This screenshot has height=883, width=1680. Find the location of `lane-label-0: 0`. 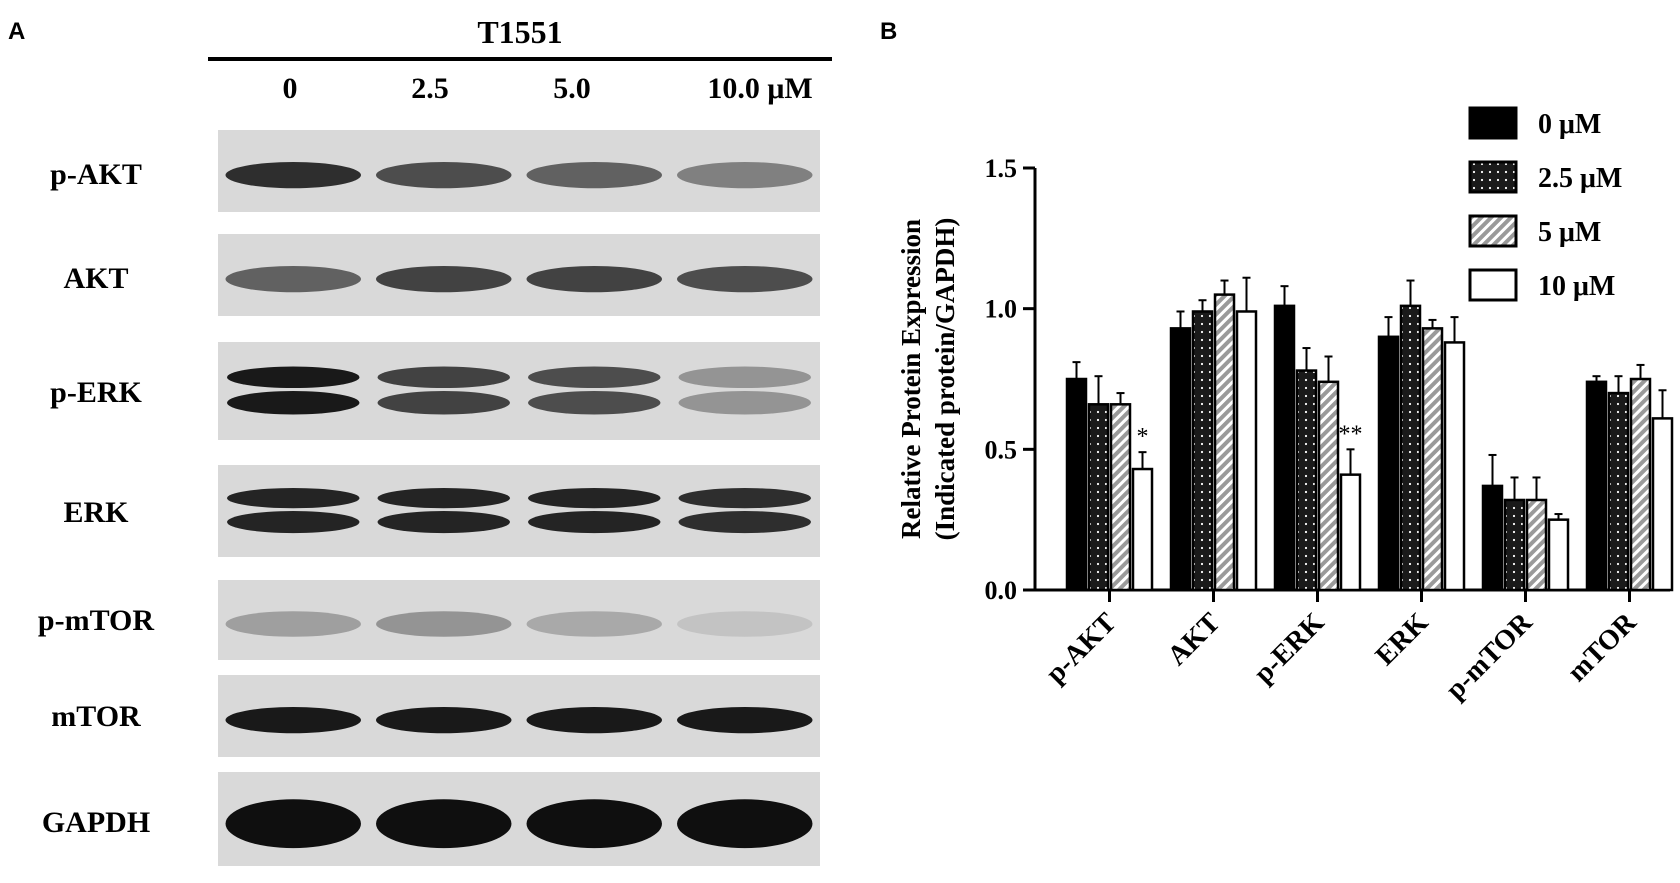

lane-label-0: 0 is located at coordinates (290, 88).